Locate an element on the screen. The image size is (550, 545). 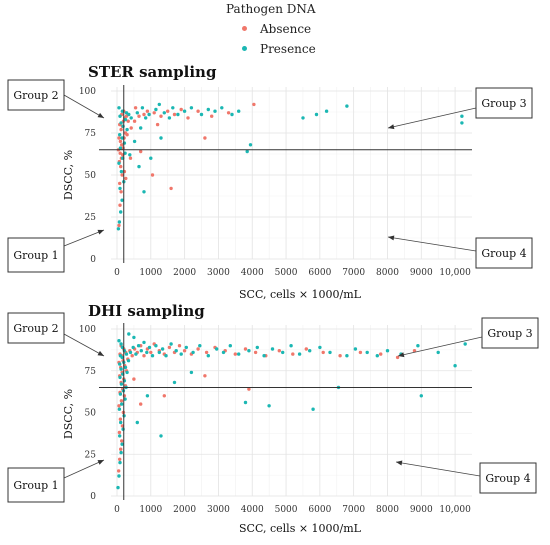
group-1-arrow-head is located at coordinates (100, 232).